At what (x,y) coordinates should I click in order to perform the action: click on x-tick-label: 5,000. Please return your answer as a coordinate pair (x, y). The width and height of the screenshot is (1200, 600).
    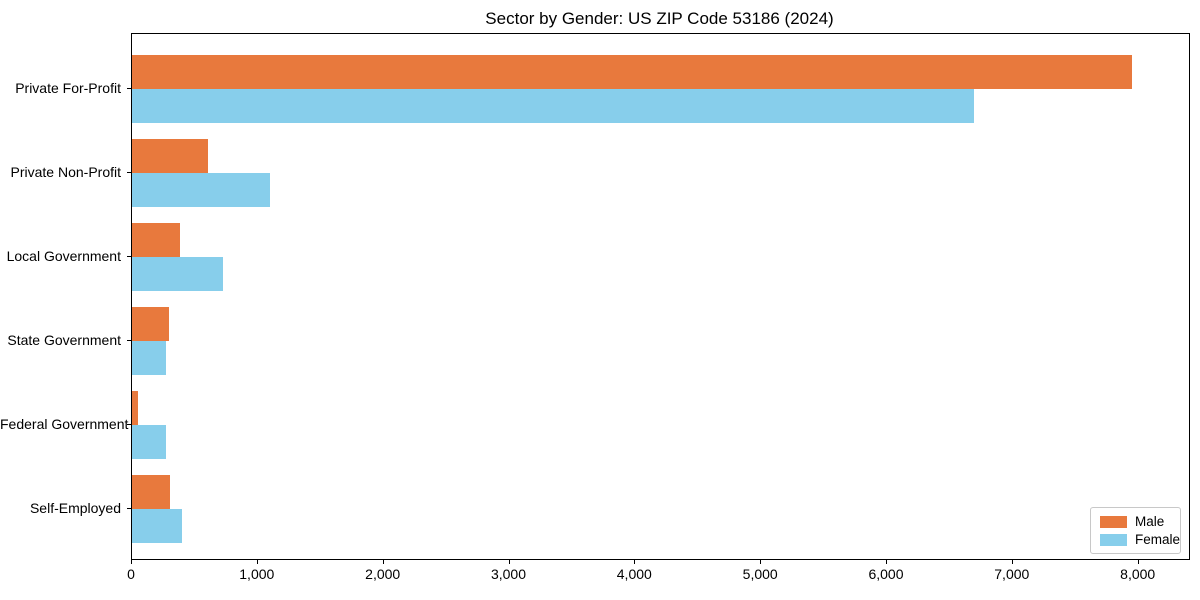
    Looking at the image, I should click on (760, 574).